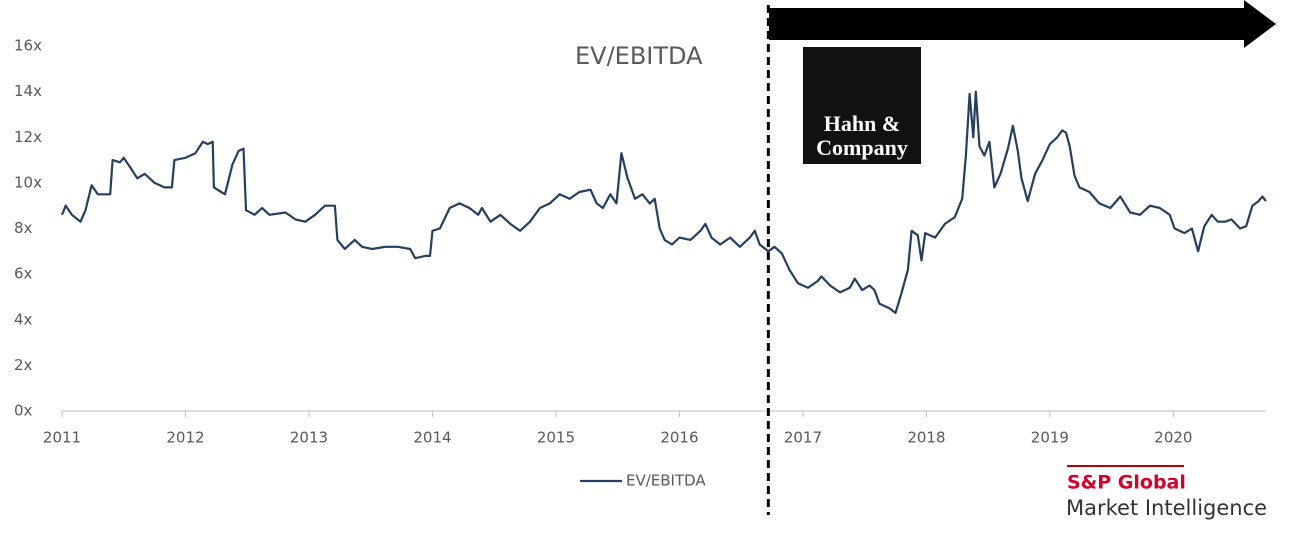  What do you see at coordinates (23, 274) in the screenshot?
I see `y-tick-label: 6x` at bounding box center [23, 274].